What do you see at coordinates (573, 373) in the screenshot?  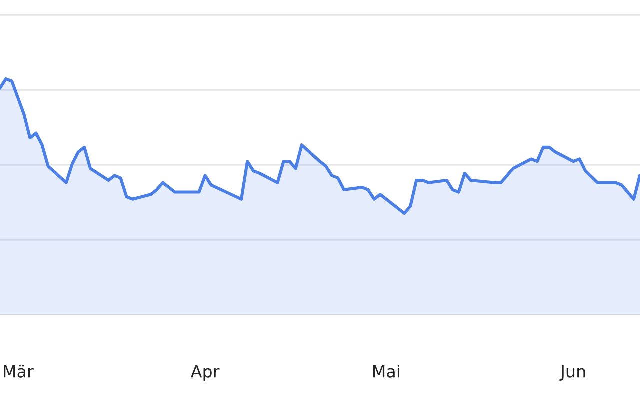 I see `x-tick-label: Jun` at bounding box center [573, 373].